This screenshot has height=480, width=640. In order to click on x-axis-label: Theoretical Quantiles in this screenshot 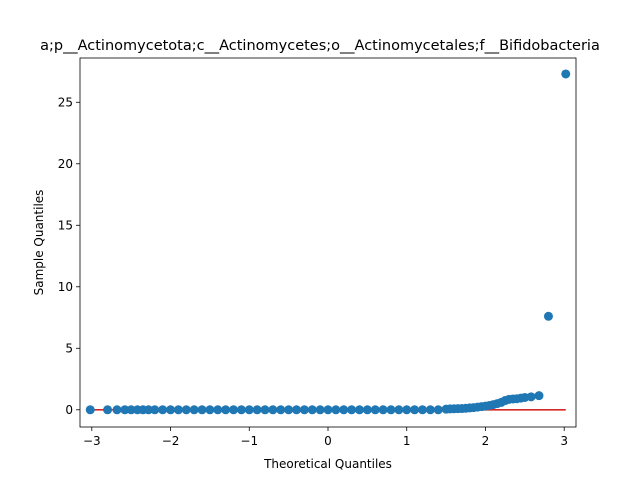, I will do `click(327, 464)`.